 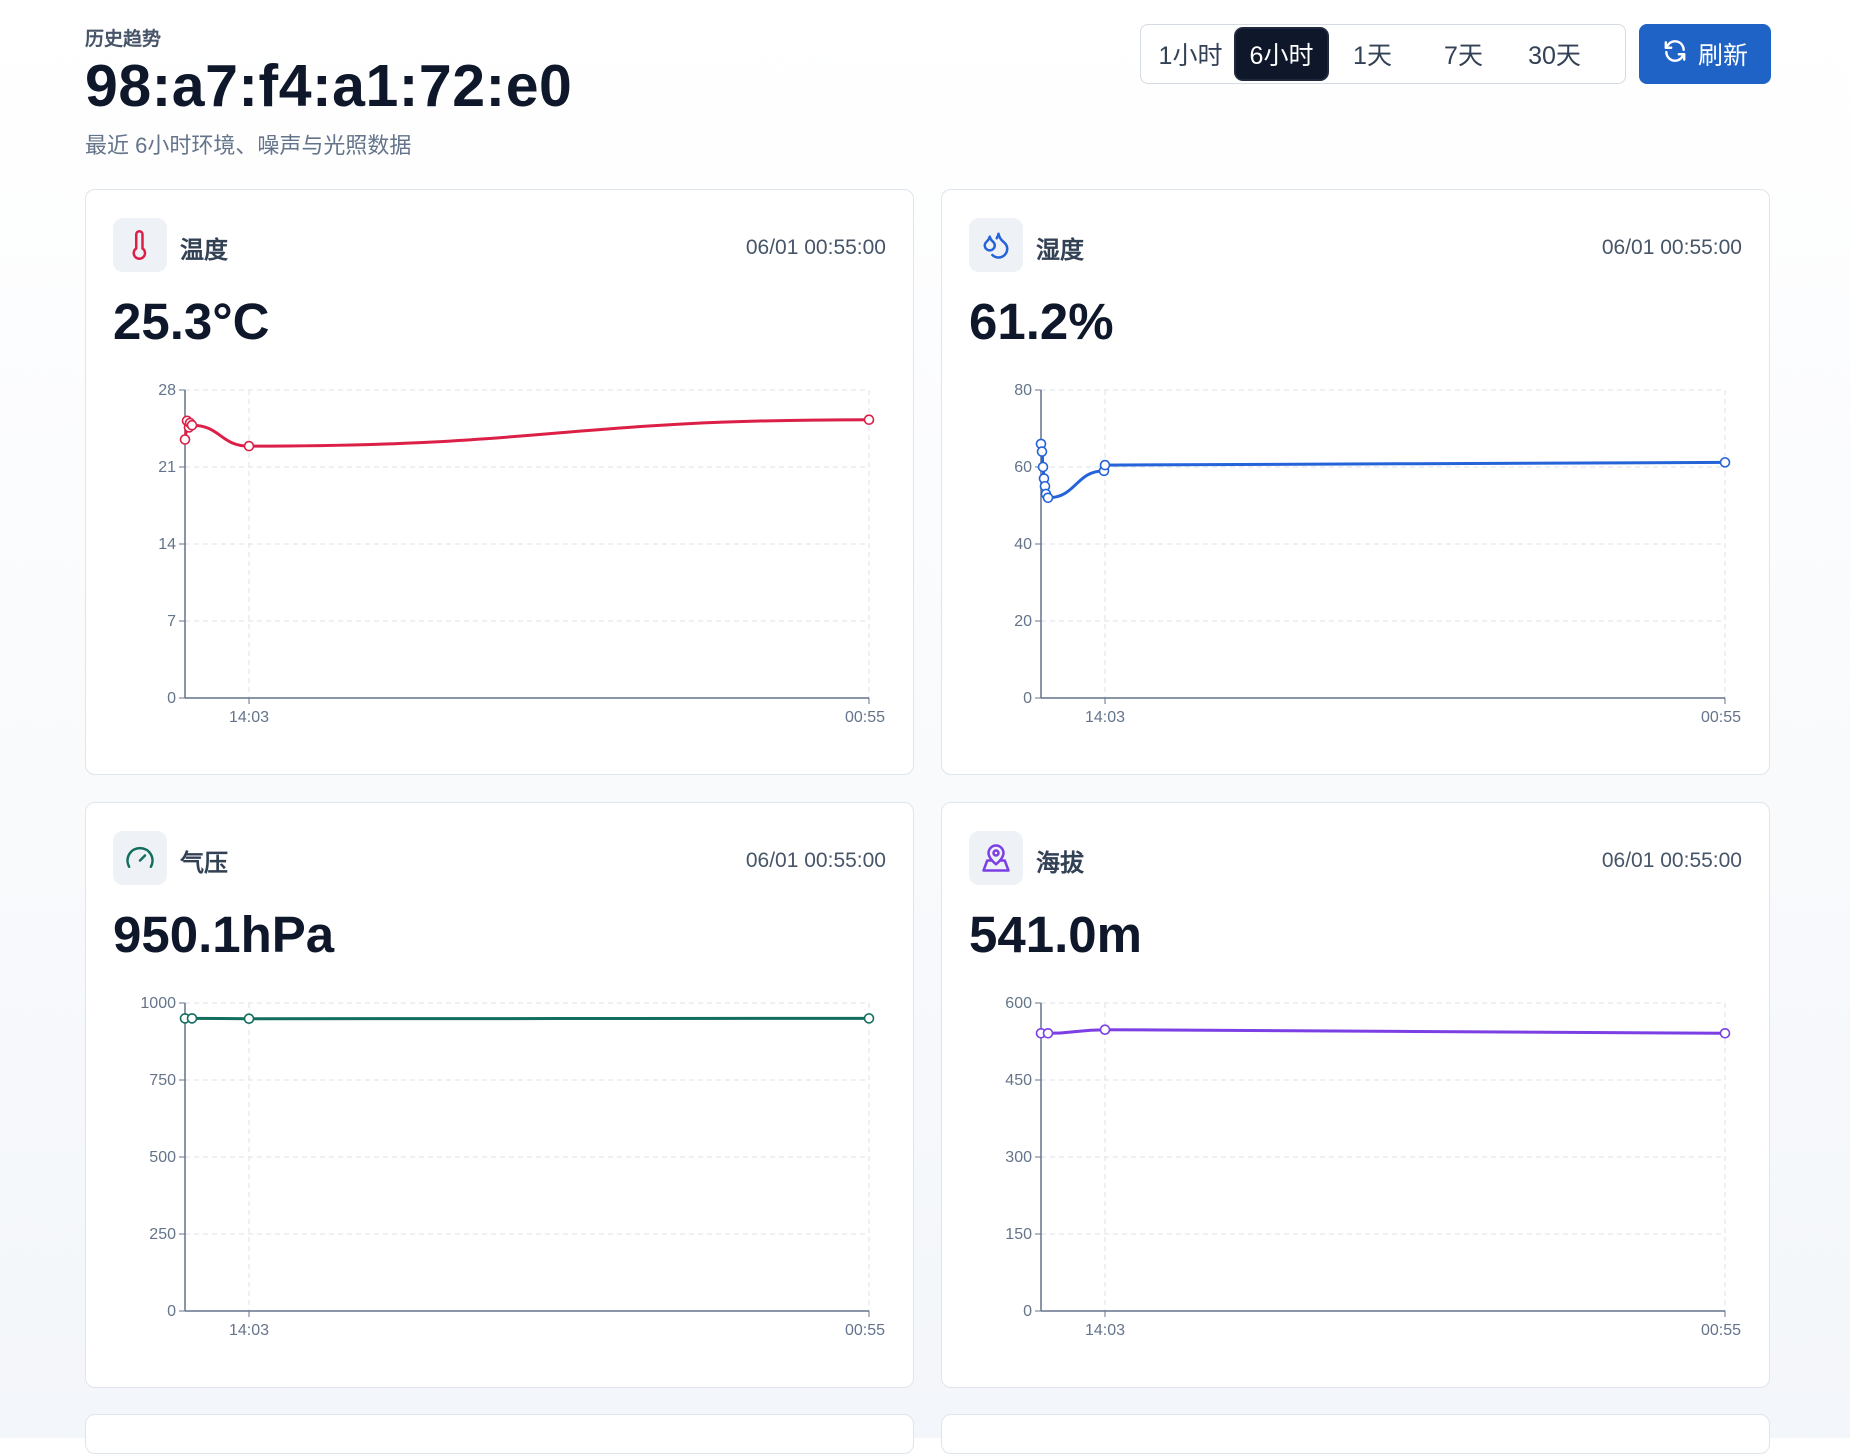 I want to click on page-subtitle: 最近 6小时环境、噪声与光照数据, so click(x=248, y=144).